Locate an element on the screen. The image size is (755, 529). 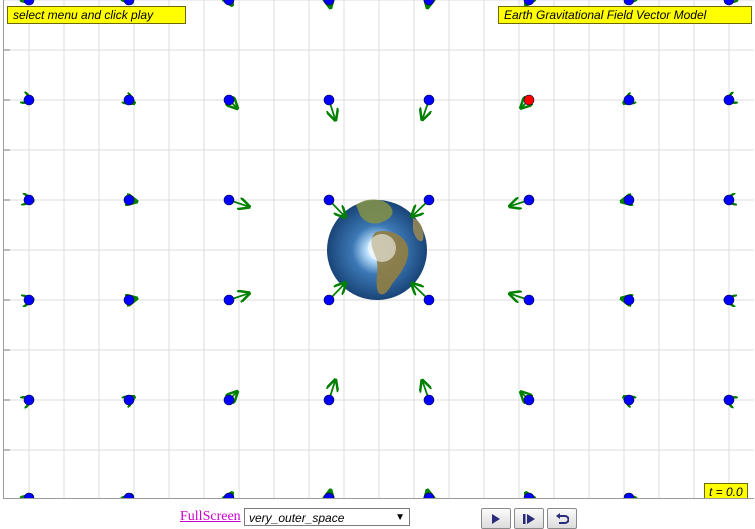
chevron-down-icon: ▼ is located at coordinates (400, 517).